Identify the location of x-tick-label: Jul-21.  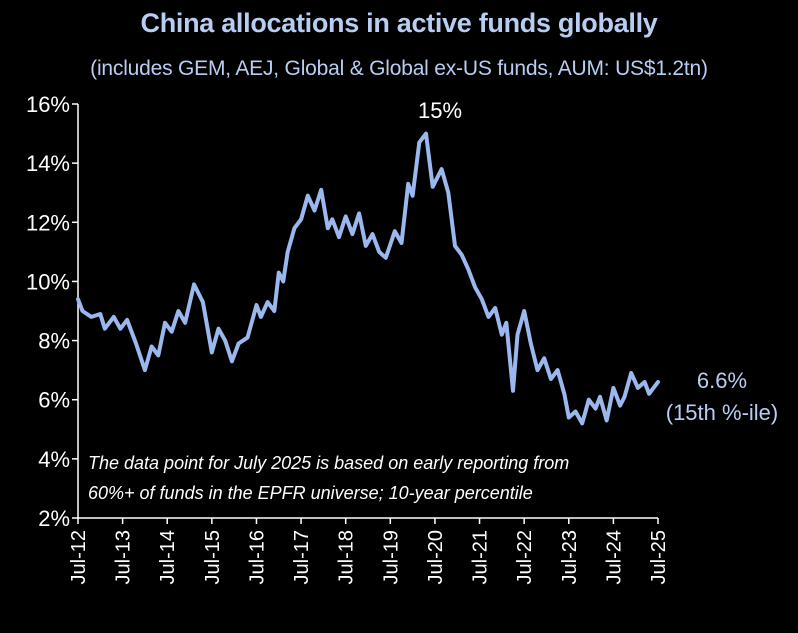
(481, 557).